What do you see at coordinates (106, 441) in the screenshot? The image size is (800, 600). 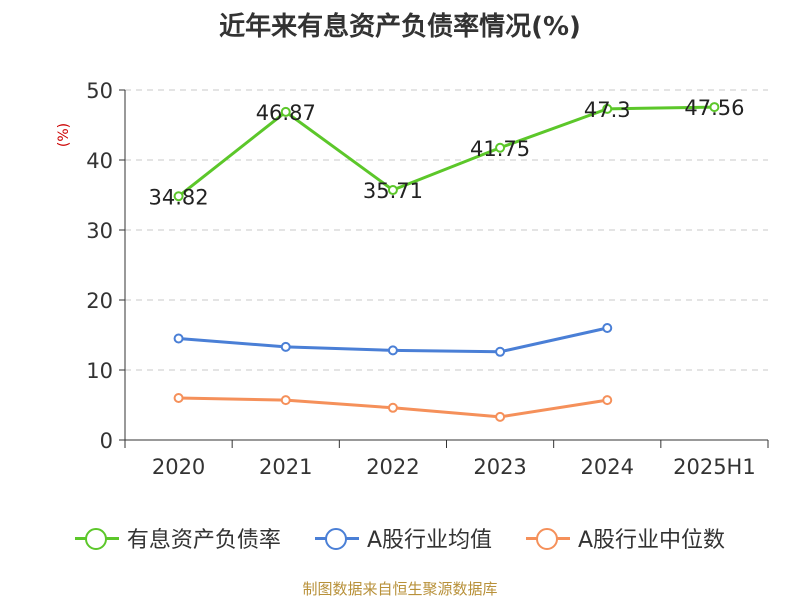 I see `y-tick-label: 0` at bounding box center [106, 441].